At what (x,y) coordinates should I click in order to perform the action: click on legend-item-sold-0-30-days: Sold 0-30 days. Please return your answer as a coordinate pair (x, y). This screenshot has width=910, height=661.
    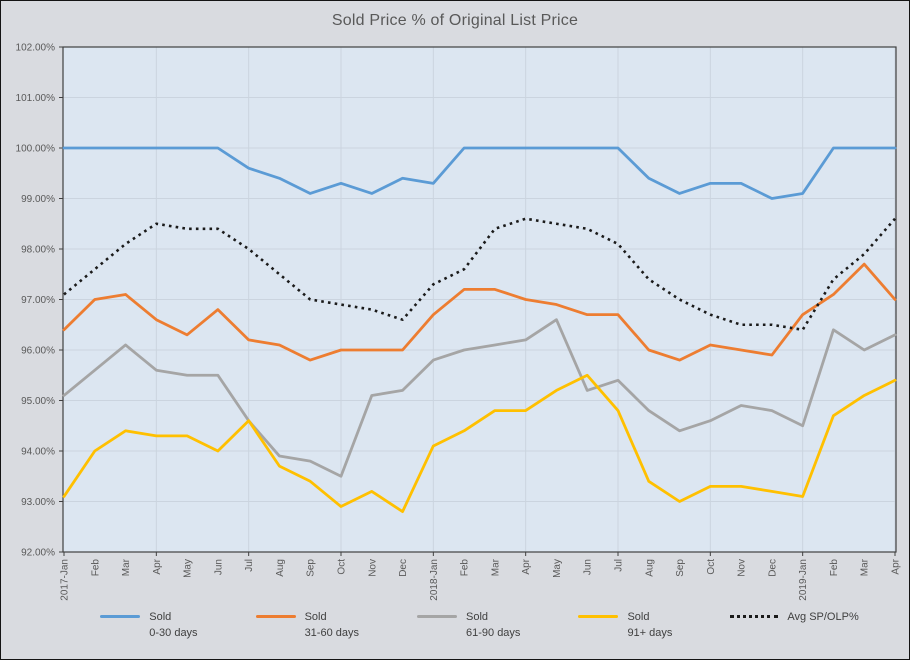
    Looking at the image, I should click on (149, 625).